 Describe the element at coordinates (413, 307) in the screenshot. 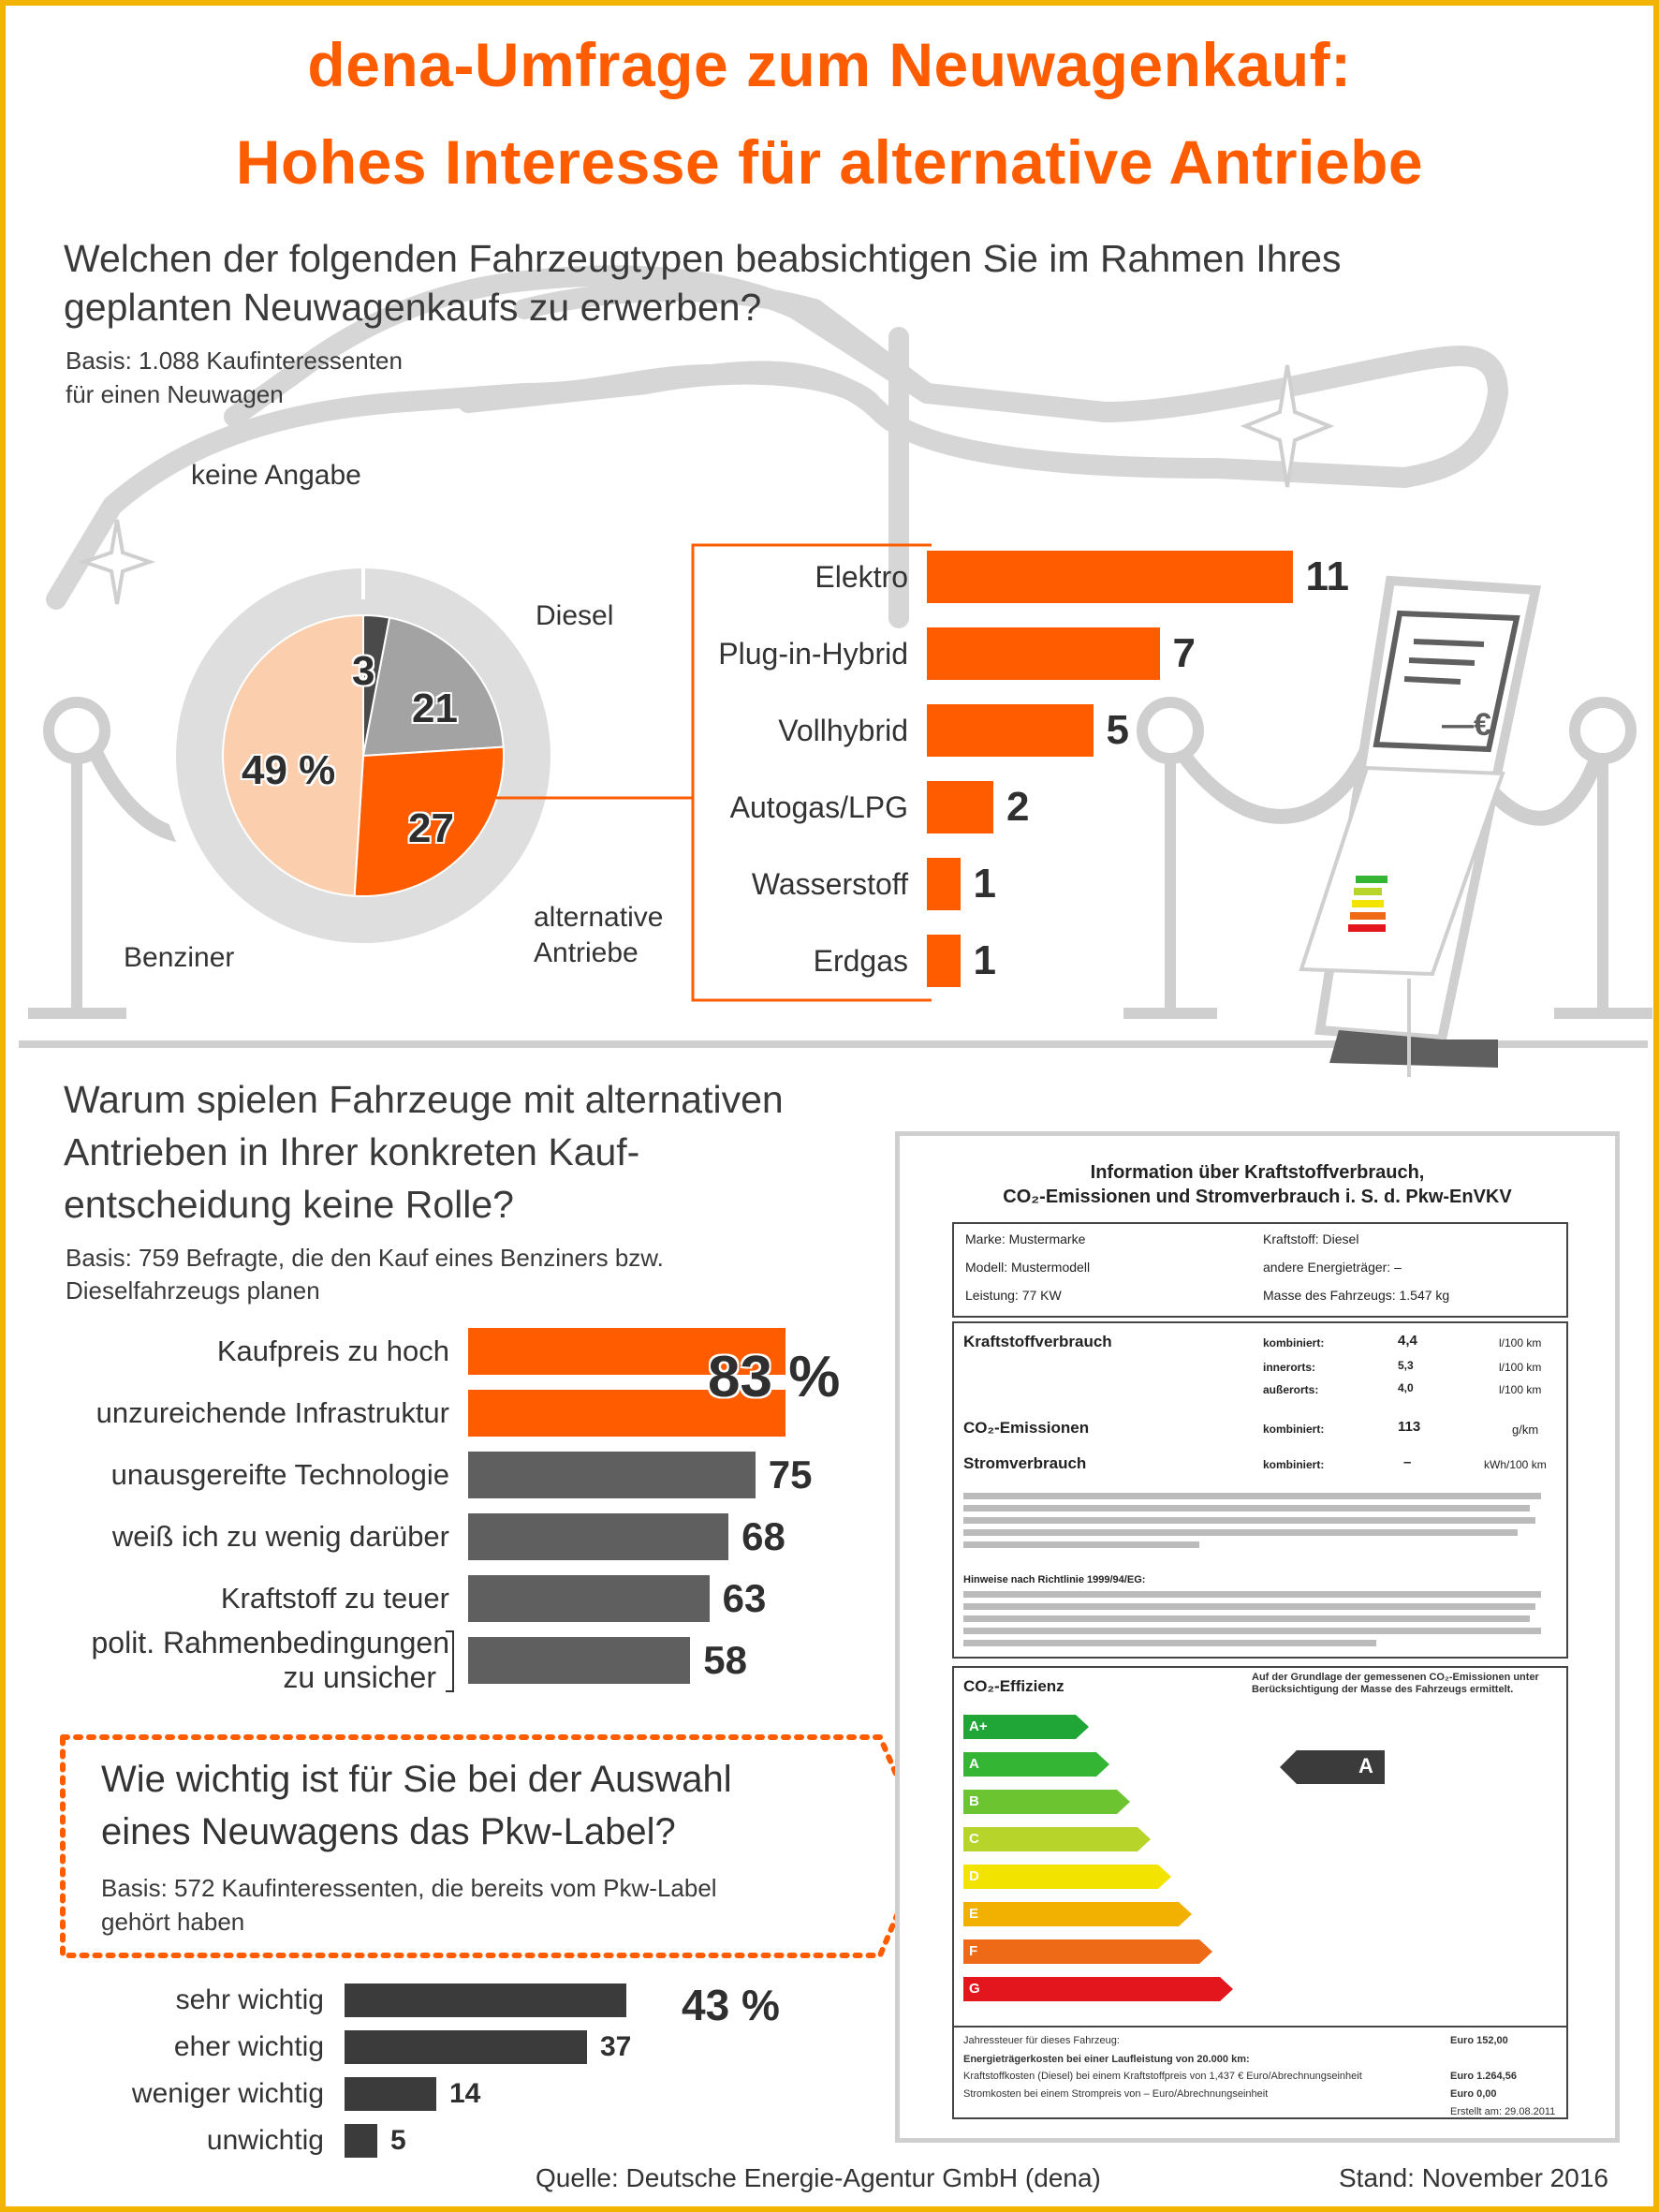

I see `q1-question-line-2: geplanten Neuwagenkaufs zu erwerben?` at that location.